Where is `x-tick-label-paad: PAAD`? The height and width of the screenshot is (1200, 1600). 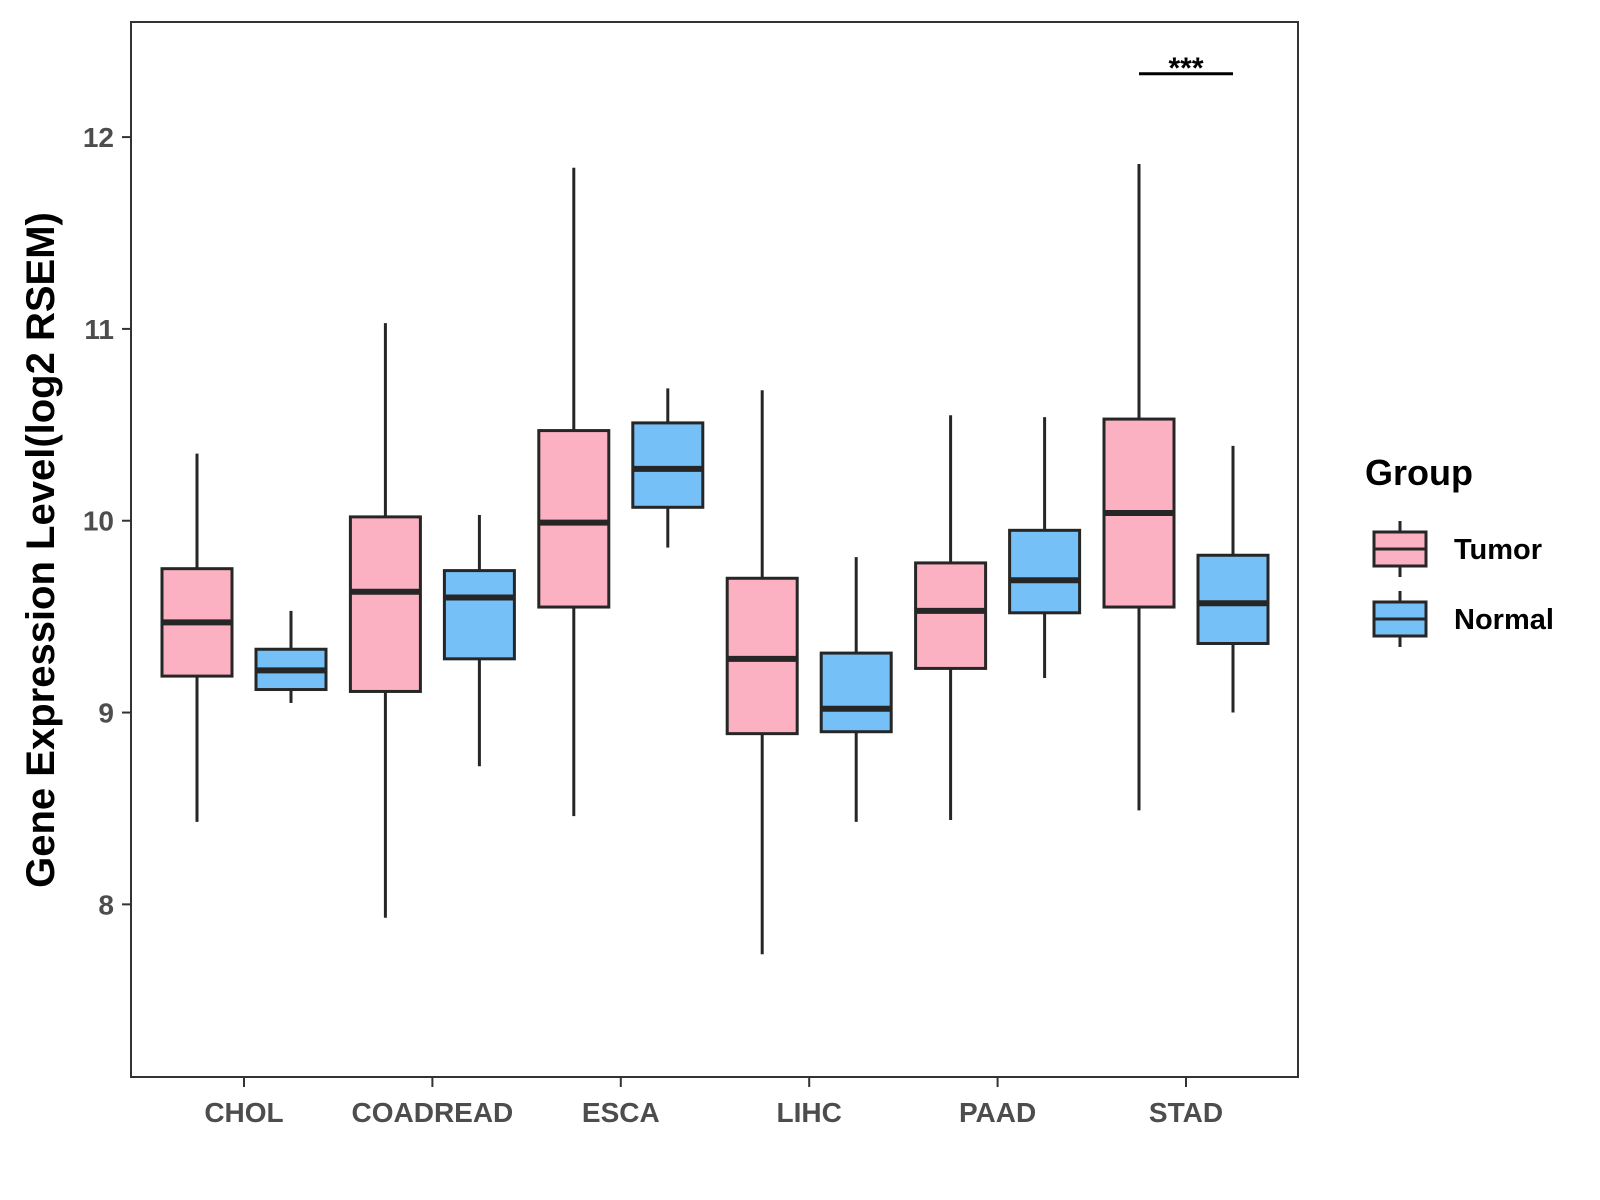
x-tick-label-paad: PAAD is located at coordinates (997, 1112).